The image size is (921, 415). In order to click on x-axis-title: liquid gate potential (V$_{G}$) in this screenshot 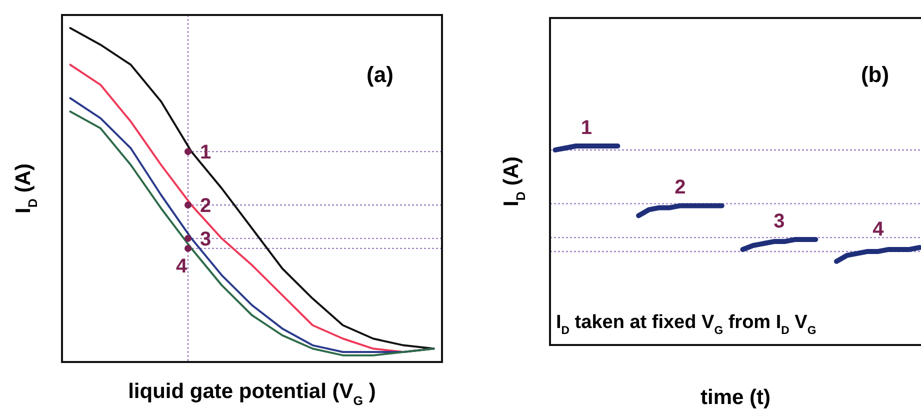, I will do `click(252, 394)`.